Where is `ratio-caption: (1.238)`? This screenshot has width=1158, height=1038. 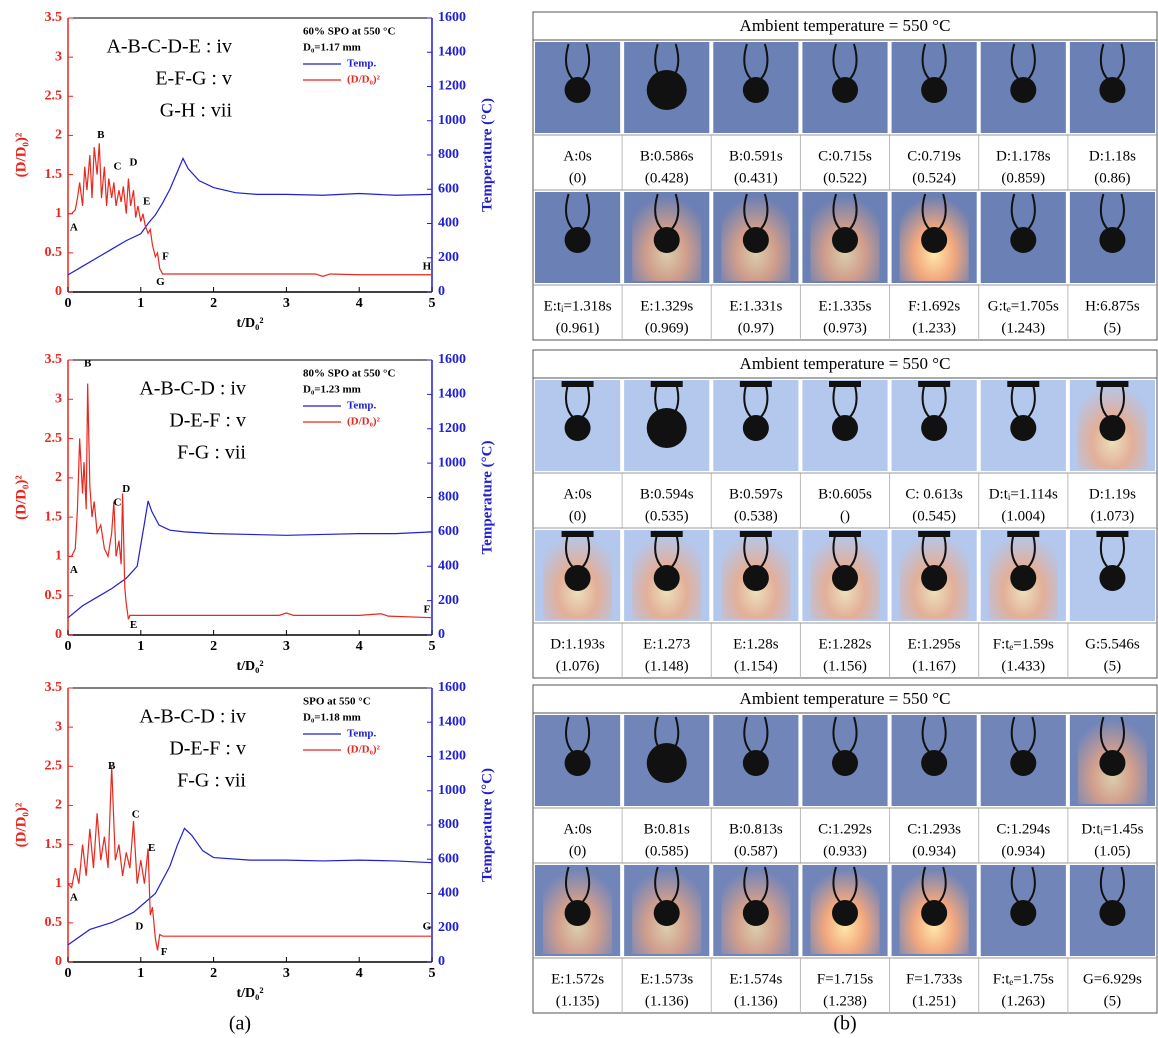 ratio-caption: (1.238) is located at coordinates (845, 1001).